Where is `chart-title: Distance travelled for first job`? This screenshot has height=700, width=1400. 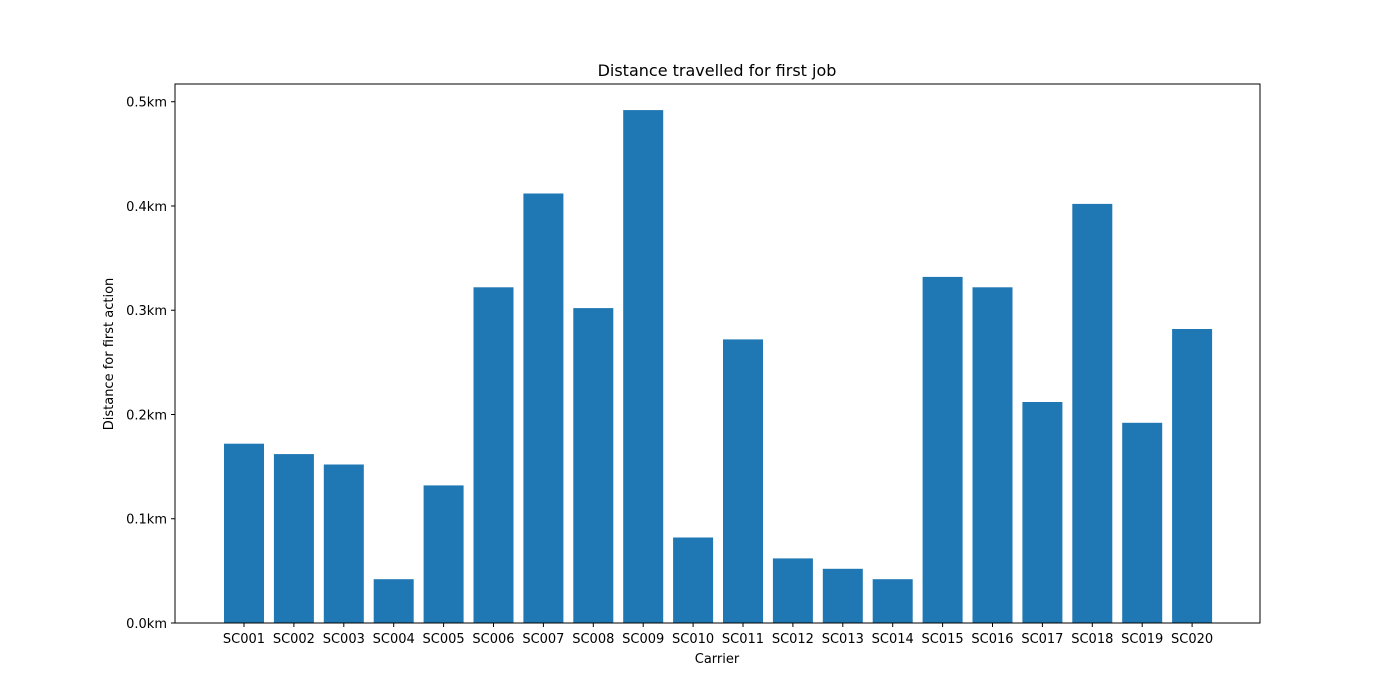 chart-title: Distance travelled for first job is located at coordinates (717, 70).